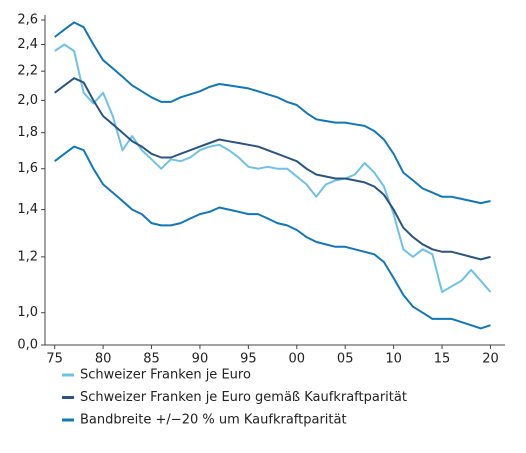 The image size is (526, 453). I want to click on y-tick-label: 1,8, so click(27, 132).